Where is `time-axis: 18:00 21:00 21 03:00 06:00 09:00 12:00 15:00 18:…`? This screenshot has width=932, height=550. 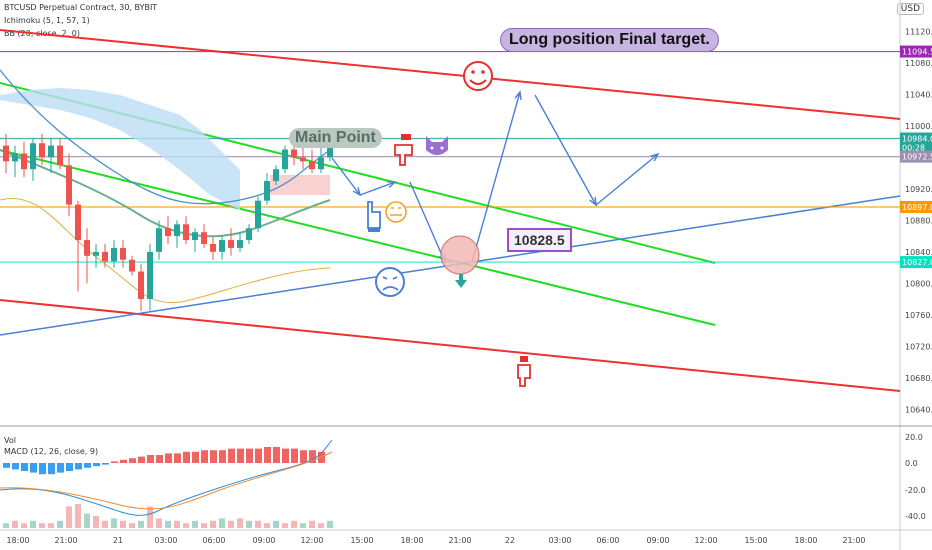 time-axis: 18:00 21:00 21 03:00 06:00 09:00 12:00 15:00 18:… is located at coordinates (435, 540).